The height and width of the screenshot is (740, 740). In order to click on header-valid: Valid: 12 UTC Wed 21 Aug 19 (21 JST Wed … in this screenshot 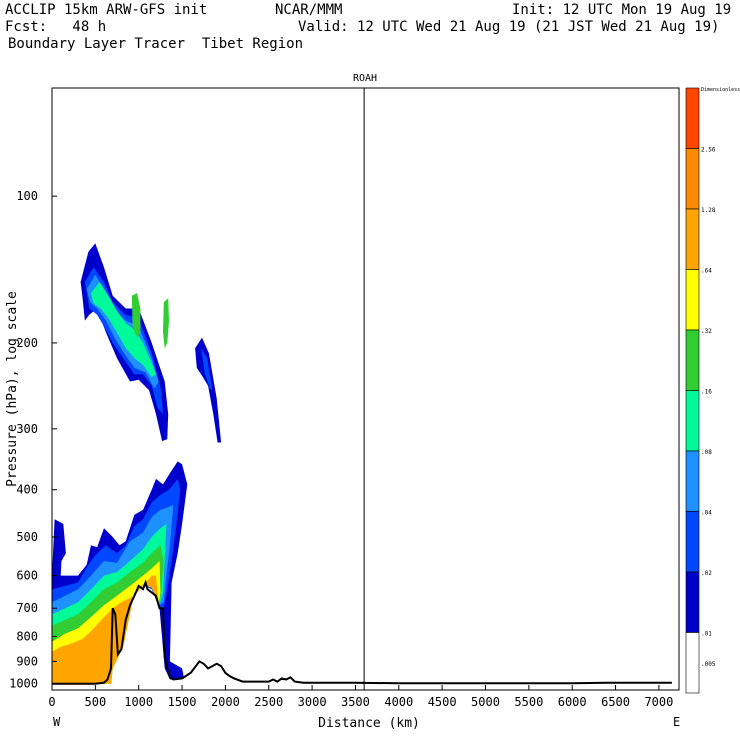, I will do `click(509, 27)`.